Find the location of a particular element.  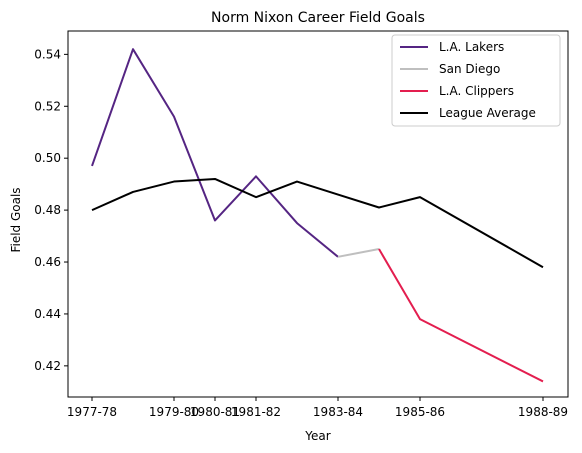

legend-box is located at coordinates (476, 80).